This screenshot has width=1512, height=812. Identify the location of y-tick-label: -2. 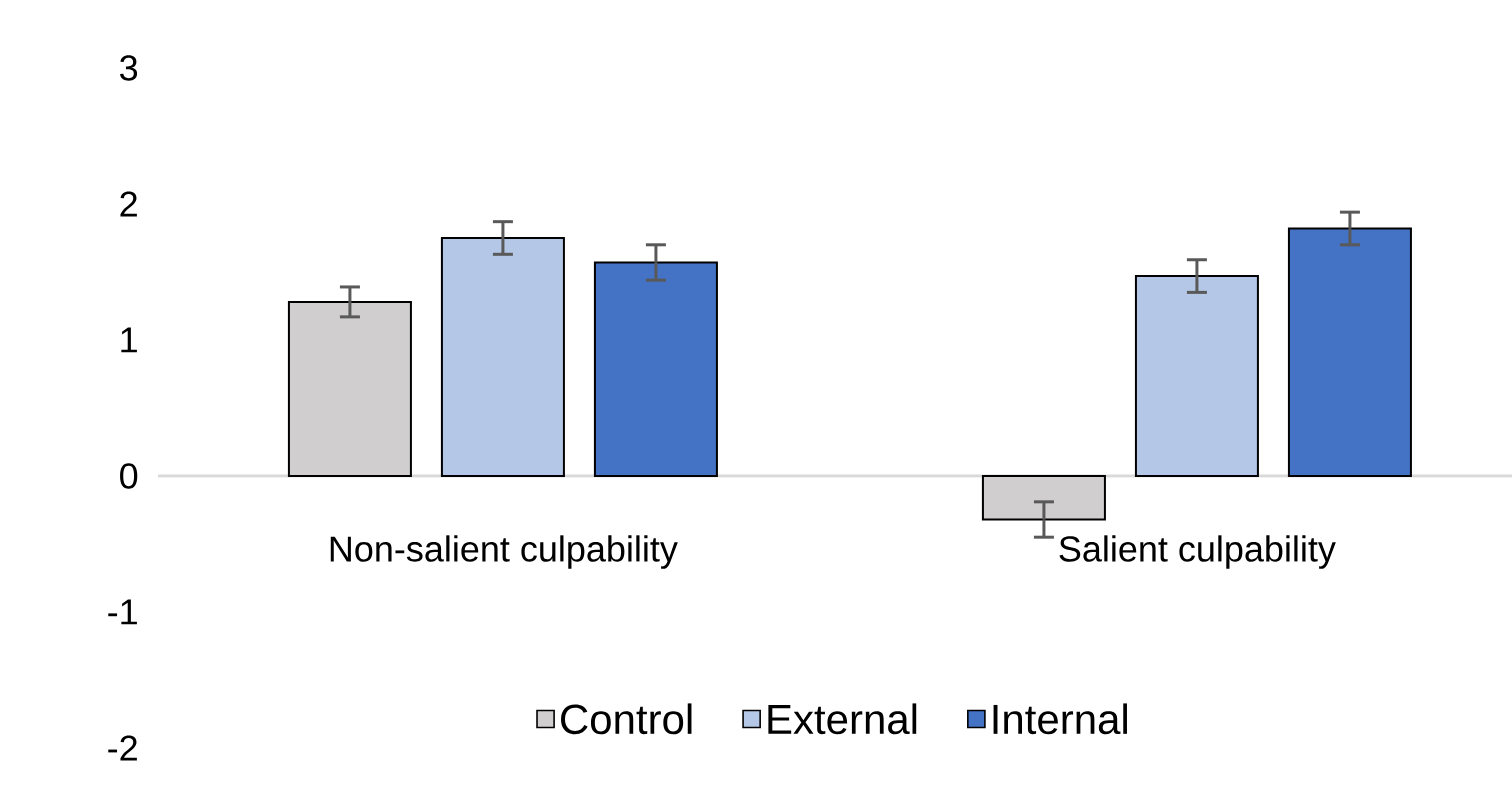
(122, 748).